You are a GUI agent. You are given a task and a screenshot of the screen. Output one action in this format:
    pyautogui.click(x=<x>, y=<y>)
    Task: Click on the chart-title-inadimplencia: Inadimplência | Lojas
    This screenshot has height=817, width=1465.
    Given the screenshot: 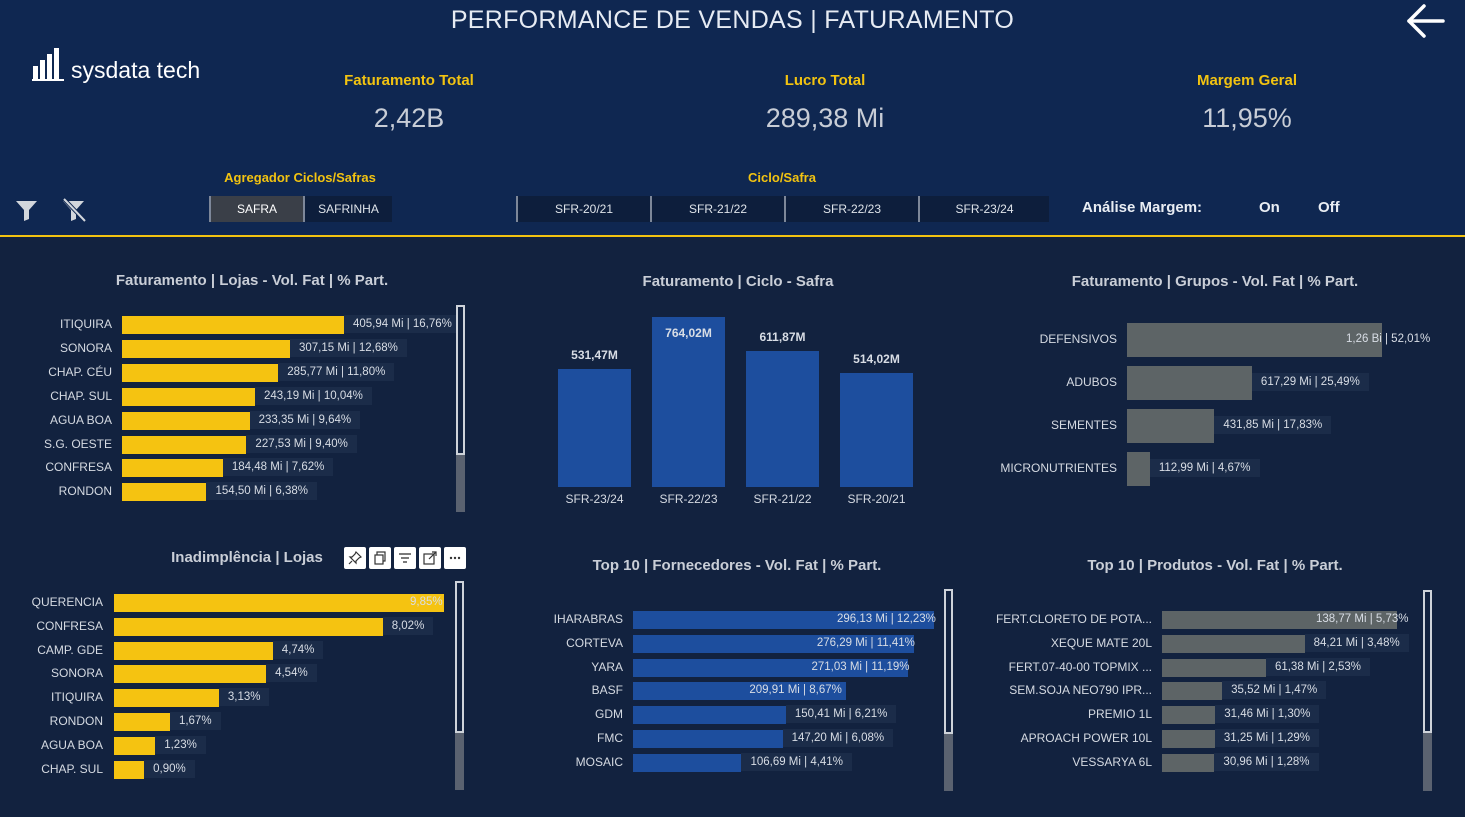 What is the action you would take?
    pyautogui.click(x=247, y=557)
    